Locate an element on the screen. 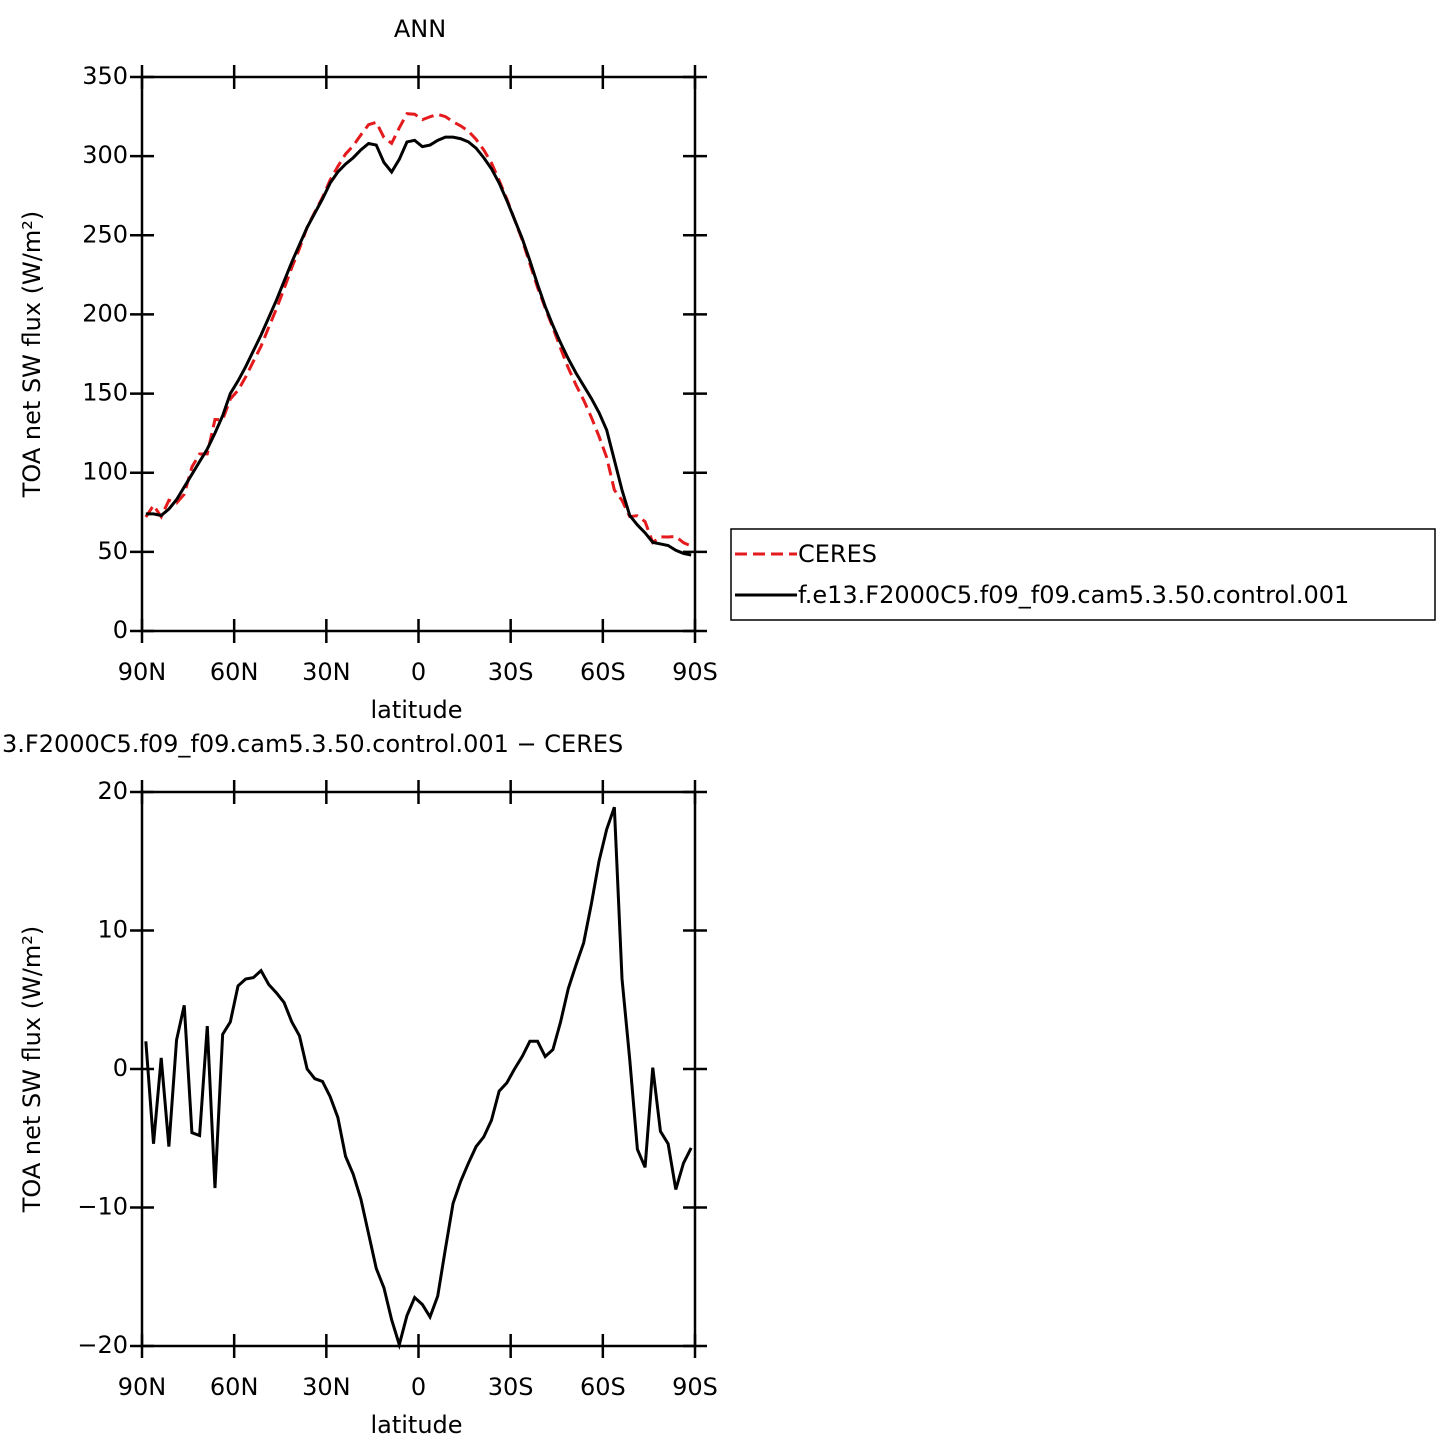 This screenshot has width=1455, height=1452. y-tick-label: −20 is located at coordinates (102, 1345).